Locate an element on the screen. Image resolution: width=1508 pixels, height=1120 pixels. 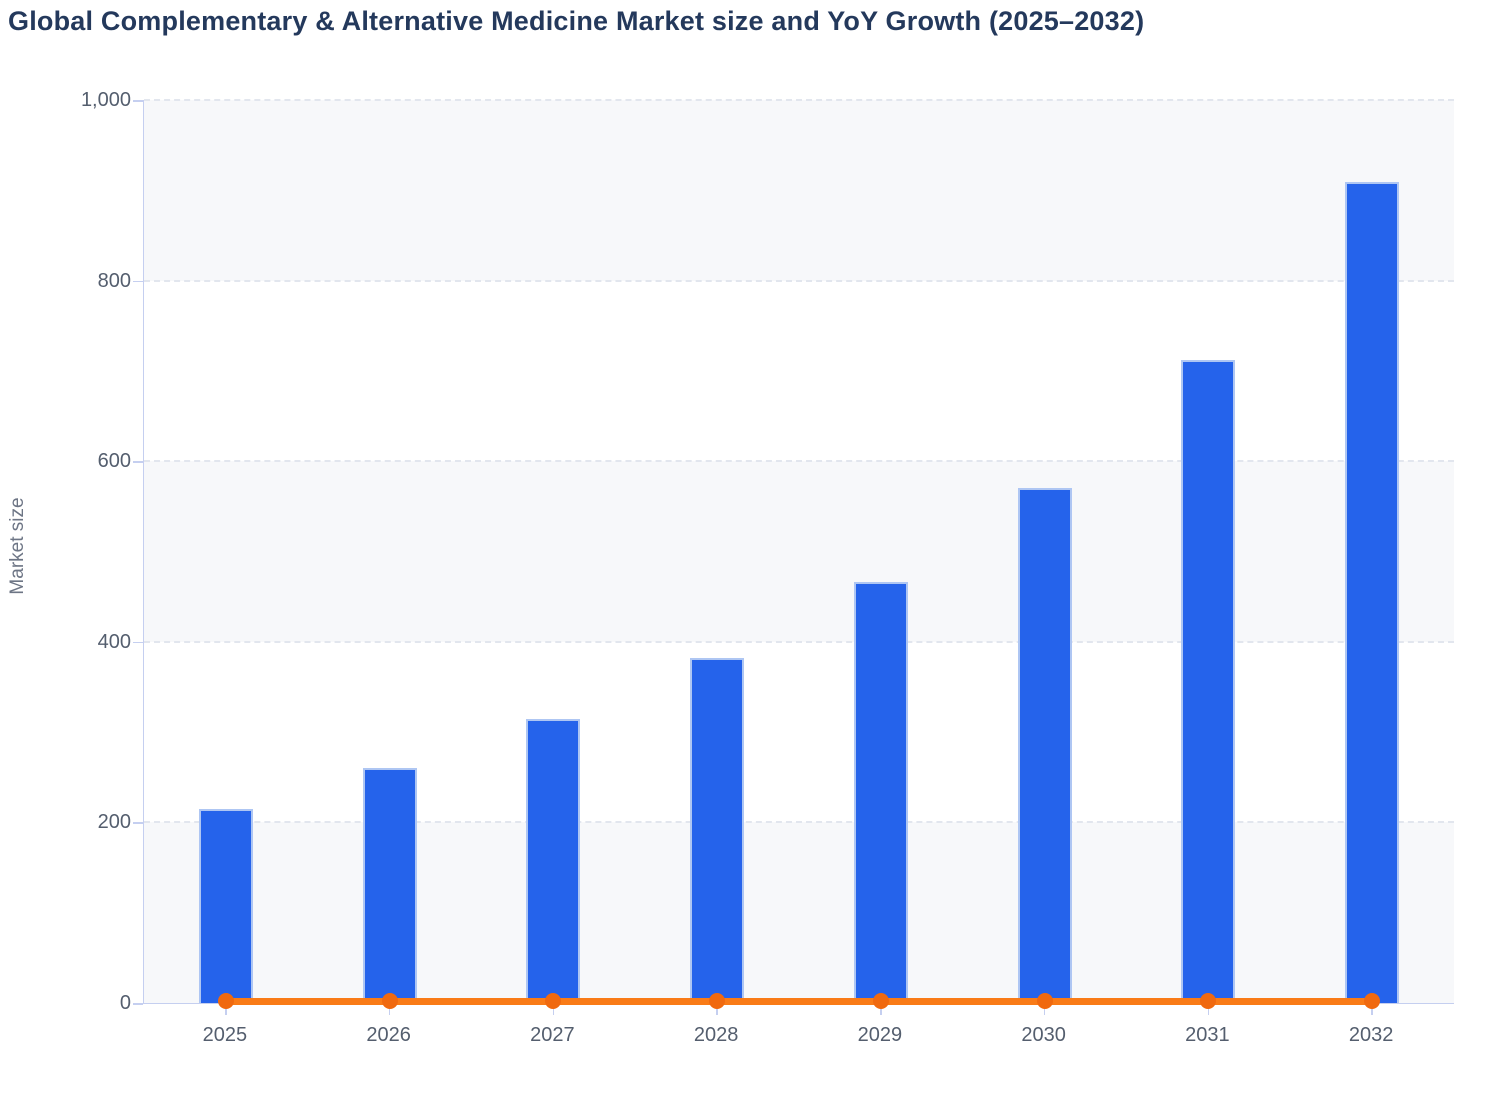
bar-2032 is located at coordinates (1372, 592).